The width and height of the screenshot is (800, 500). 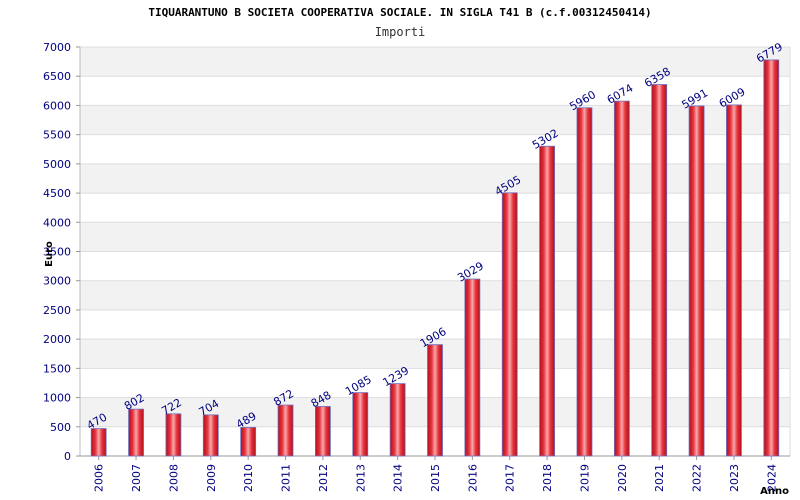 I want to click on x-tick-label: 2014, so click(x=398, y=478).